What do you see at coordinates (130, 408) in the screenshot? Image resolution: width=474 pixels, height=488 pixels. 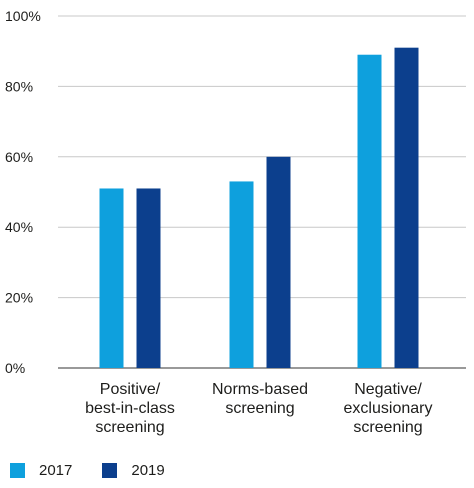 I see `category-label: Positive/best-in-class screening` at bounding box center [130, 408].